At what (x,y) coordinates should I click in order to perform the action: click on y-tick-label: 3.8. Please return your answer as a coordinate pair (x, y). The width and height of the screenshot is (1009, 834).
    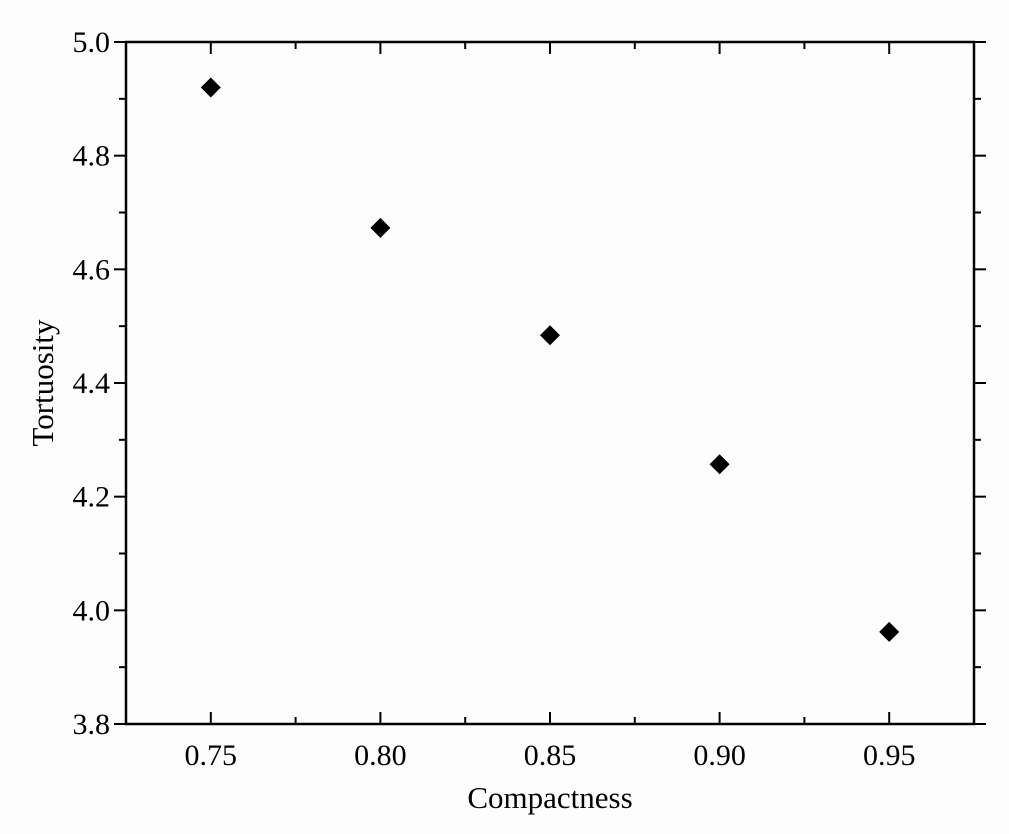
    Looking at the image, I should click on (92, 724).